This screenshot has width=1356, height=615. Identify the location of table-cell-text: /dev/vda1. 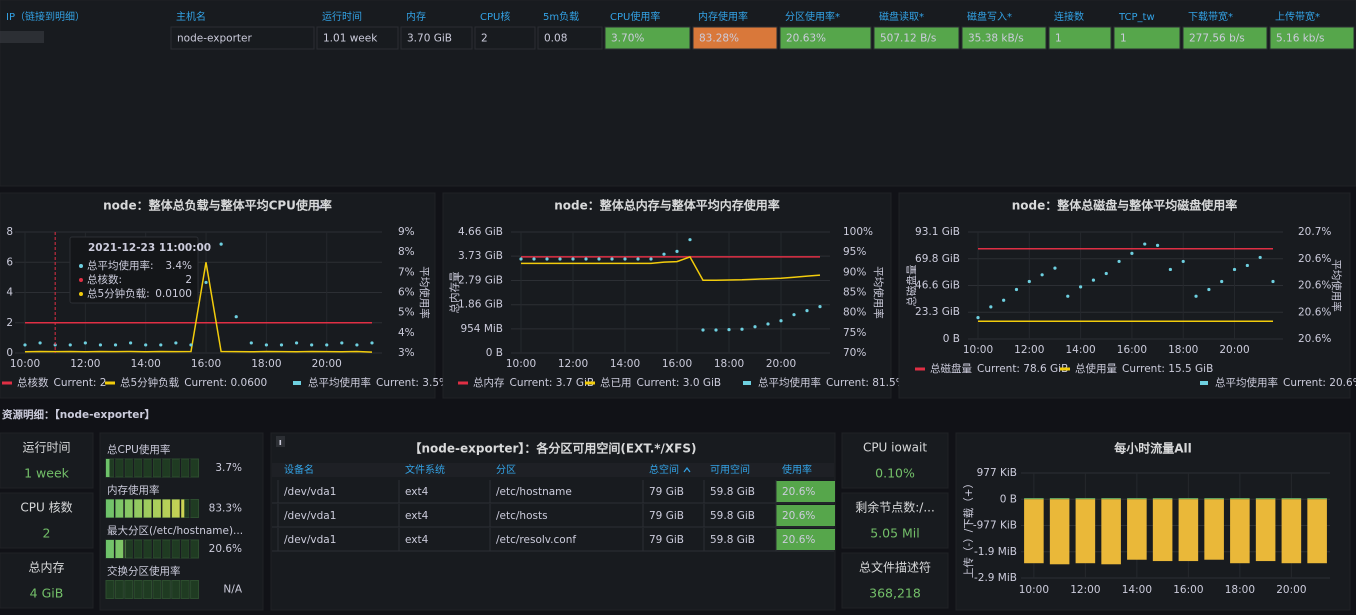
(310, 492).